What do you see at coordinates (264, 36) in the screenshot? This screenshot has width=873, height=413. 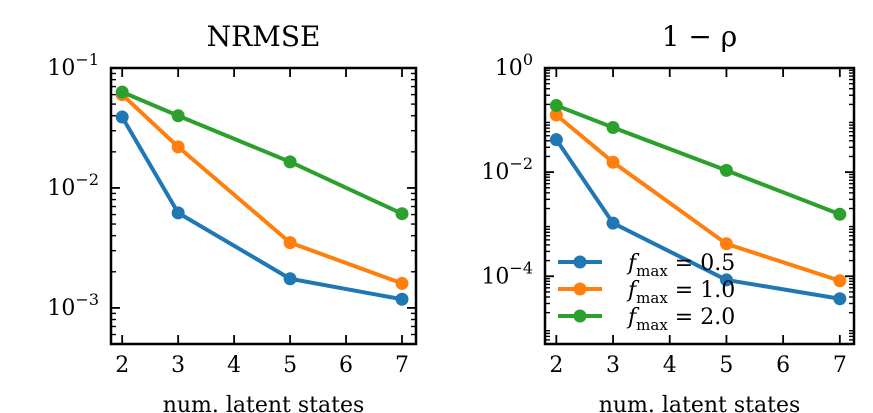 I see `chart-title: NRMSE` at bounding box center [264, 36].